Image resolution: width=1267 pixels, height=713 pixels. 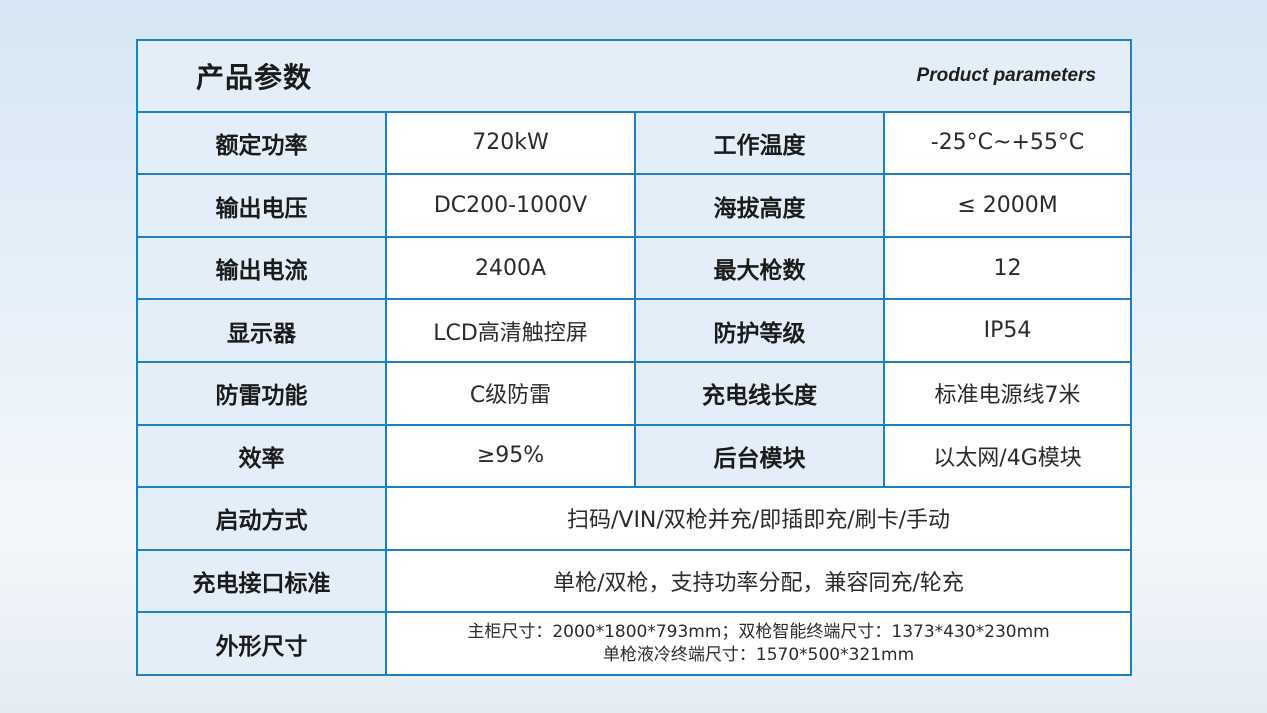 What do you see at coordinates (757, 581) in the screenshot?
I see `param-value: 单枪/双枪，支持功率分配，兼容同充/轮充` at bounding box center [757, 581].